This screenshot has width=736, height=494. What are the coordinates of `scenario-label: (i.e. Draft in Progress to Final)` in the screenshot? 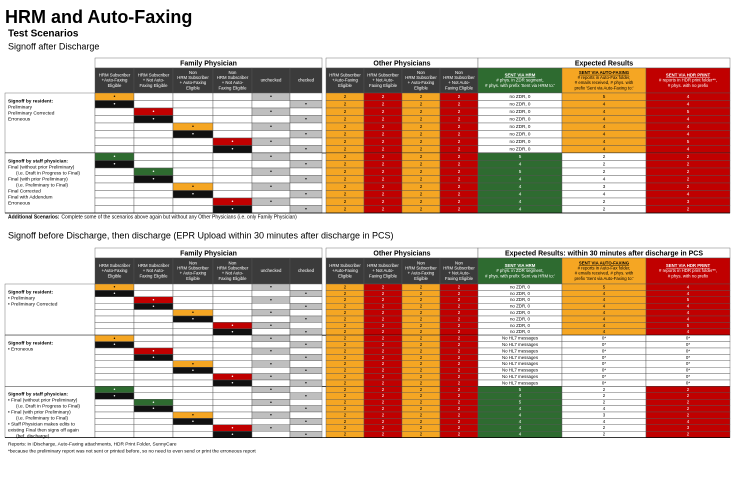 It's located at (48, 173).